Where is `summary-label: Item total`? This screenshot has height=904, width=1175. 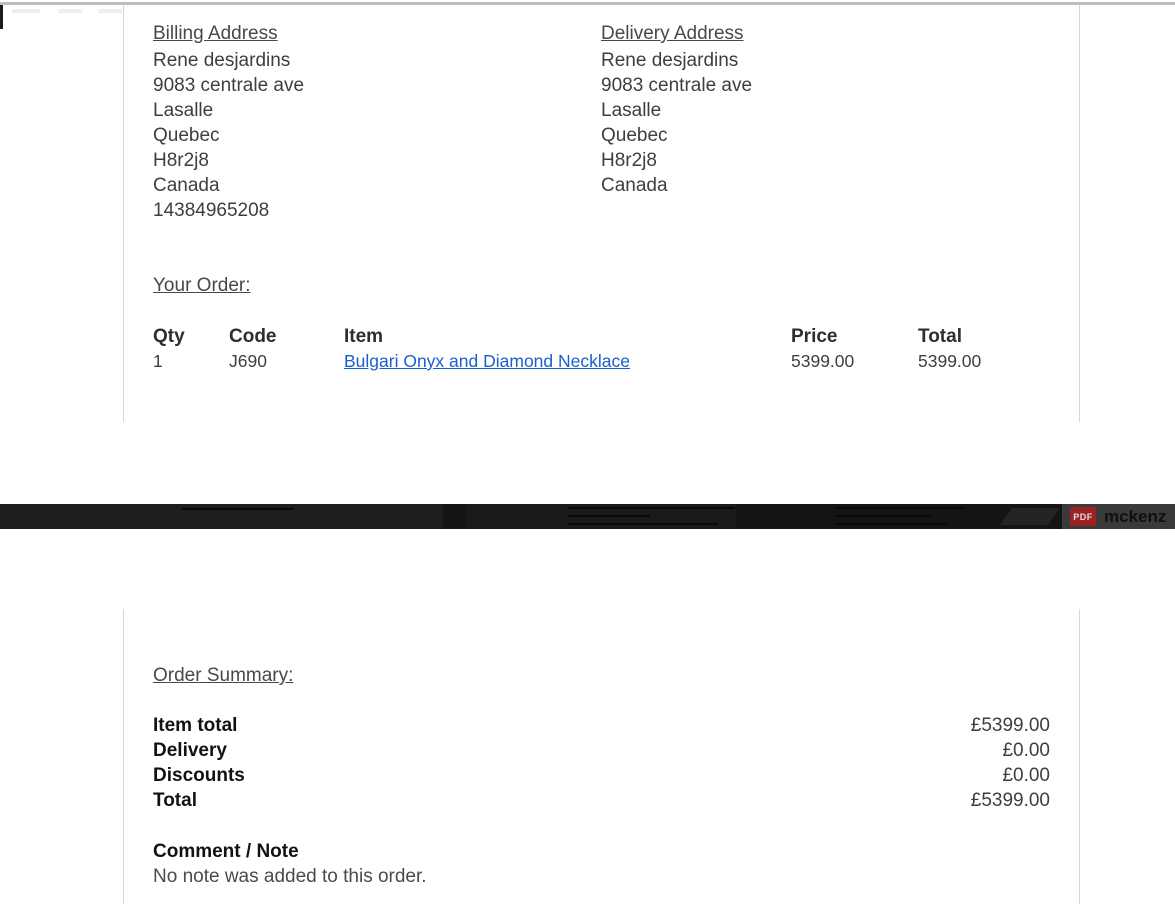
summary-label: Item total is located at coordinates (195, 725).